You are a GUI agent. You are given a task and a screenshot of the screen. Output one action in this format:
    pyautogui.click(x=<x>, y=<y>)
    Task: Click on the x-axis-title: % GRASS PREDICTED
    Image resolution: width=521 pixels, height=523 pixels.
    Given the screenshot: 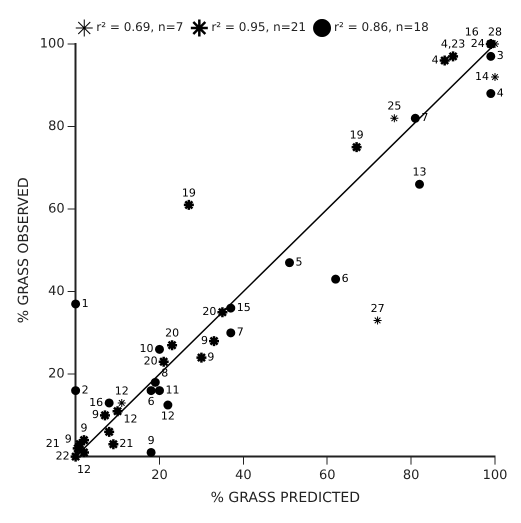 What is the action you would take?
    pyautogui.click(x=285, y=498)
    